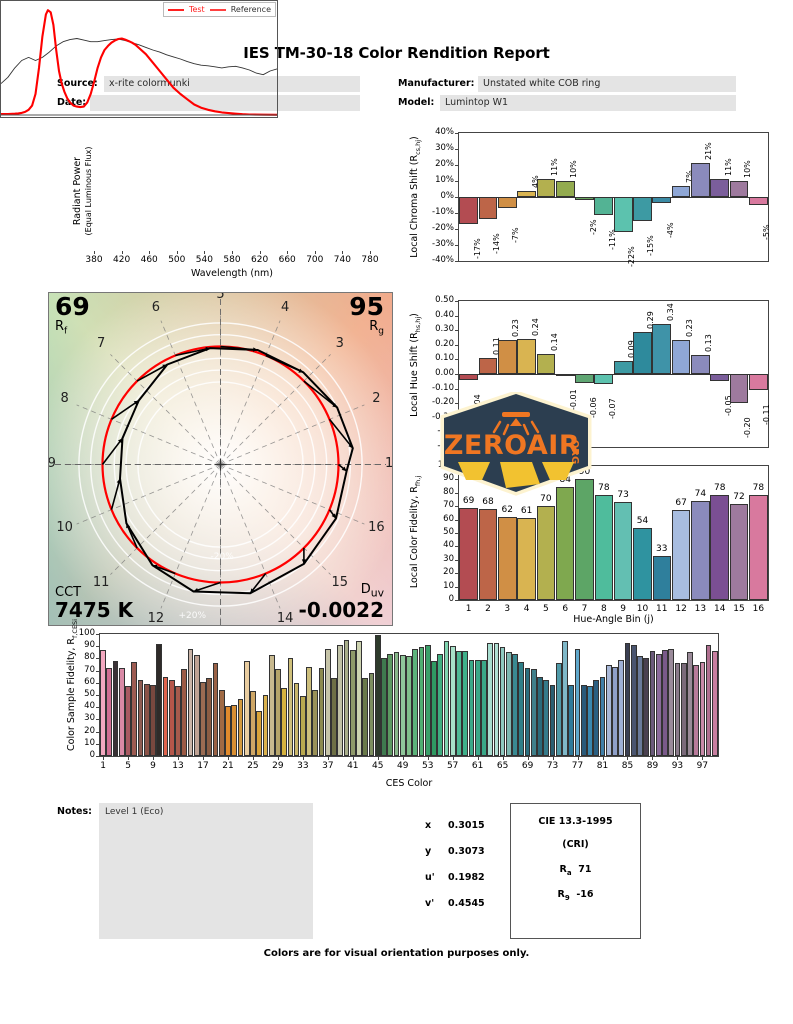  I want to click on y-tick-label: 0.00, so click(444, 373).